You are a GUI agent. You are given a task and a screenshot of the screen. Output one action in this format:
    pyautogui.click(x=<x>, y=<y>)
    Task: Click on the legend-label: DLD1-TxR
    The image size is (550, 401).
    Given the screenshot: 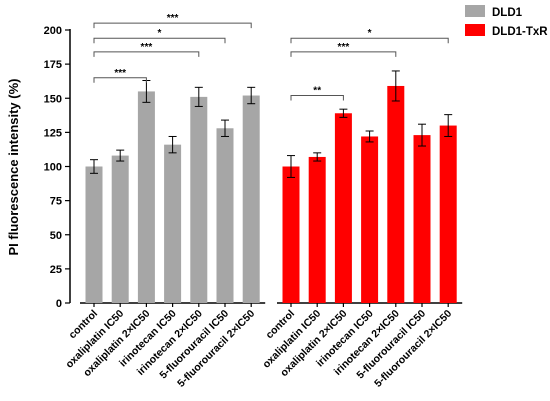 What is the action you would take?
    pyautogui.click(x=520, y=32)
    